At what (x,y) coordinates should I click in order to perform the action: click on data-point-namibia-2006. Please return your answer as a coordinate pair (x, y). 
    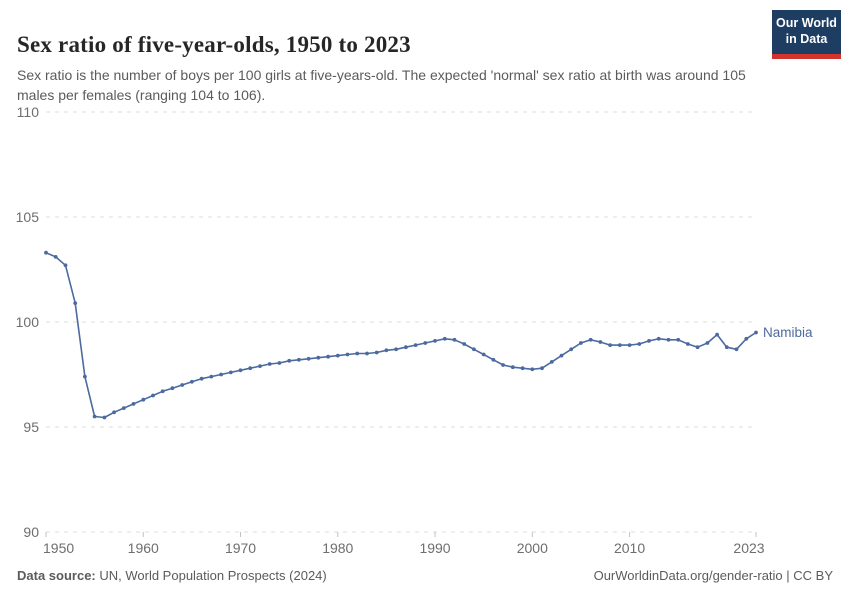
    Looking at the image, I should click on (590, 339).